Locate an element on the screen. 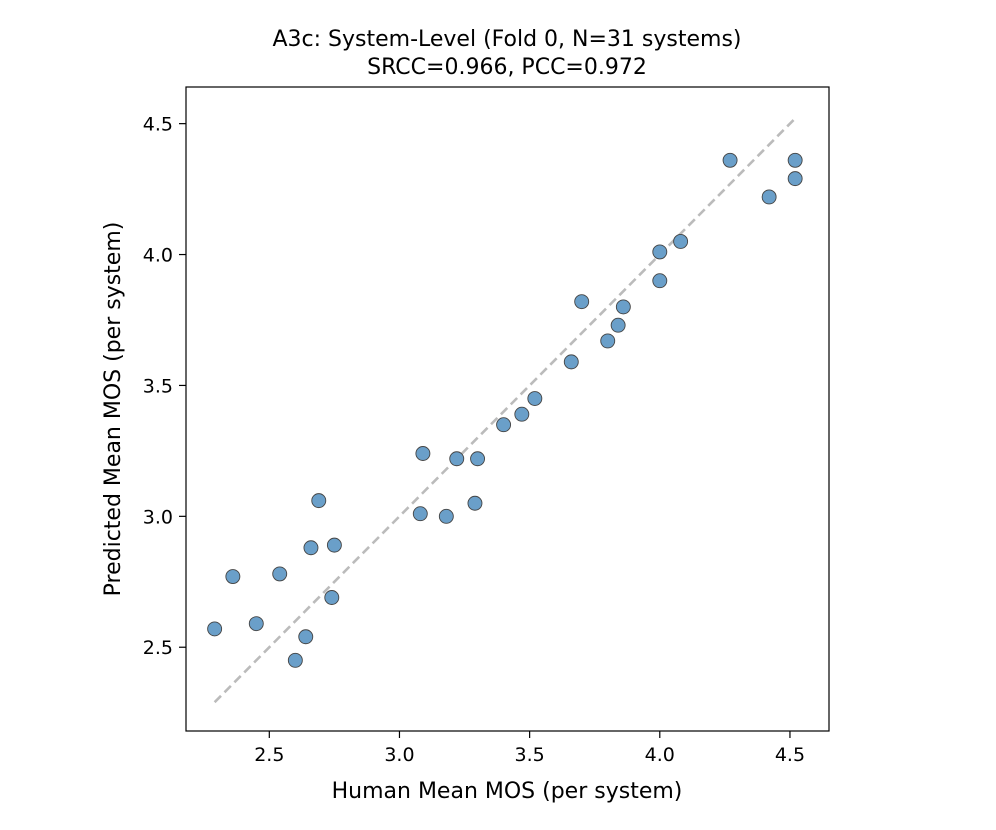 The image size is (996, 830). chart-title: A3c: System-Level (Fold 0, N=31 systems) is located at coordinates (506, 39).